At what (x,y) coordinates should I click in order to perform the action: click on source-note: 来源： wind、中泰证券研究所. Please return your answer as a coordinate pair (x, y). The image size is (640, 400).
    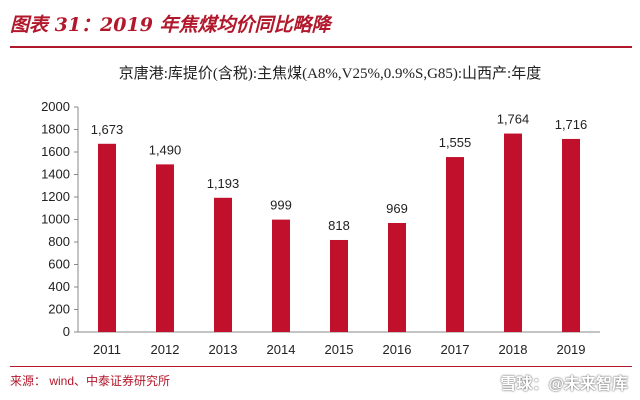
    Looking at the image, I should click on (90, 381).